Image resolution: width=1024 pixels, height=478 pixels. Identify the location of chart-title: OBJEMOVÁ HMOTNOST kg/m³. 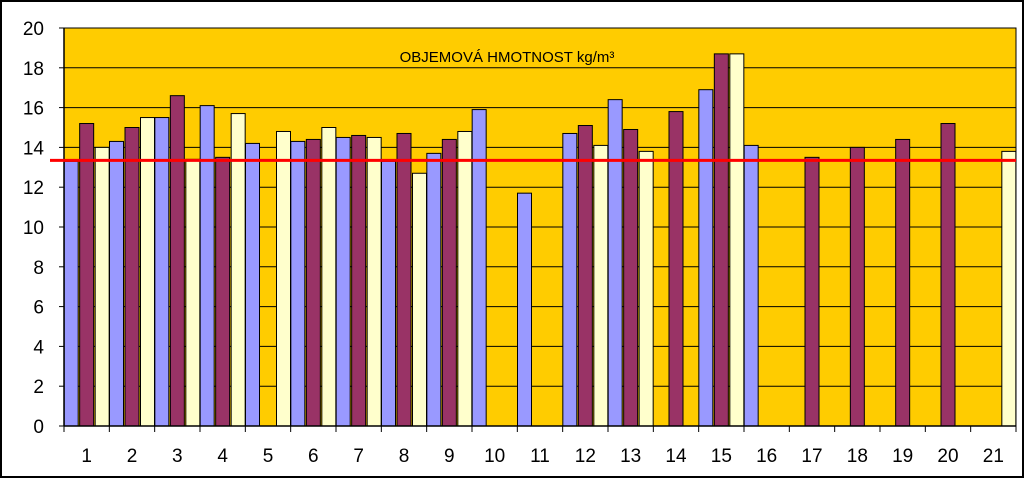
(507, 57).